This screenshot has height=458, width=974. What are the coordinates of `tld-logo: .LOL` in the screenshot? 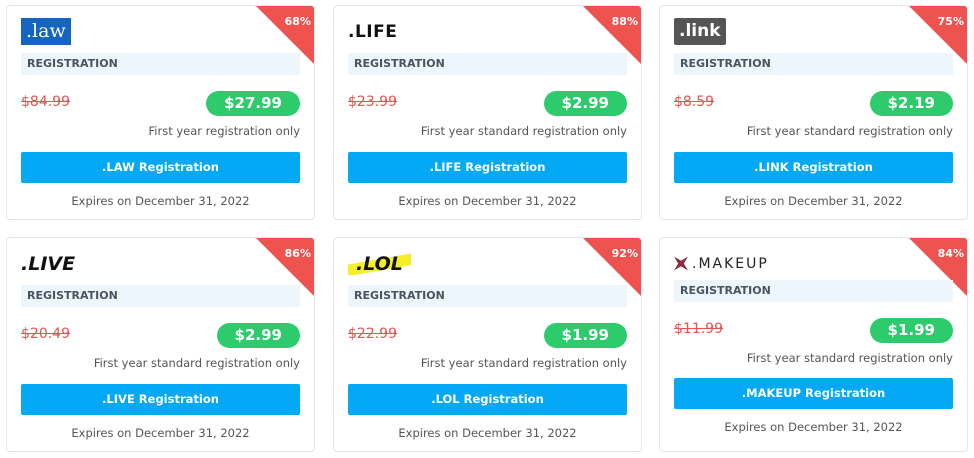 It's located at (379, 263).